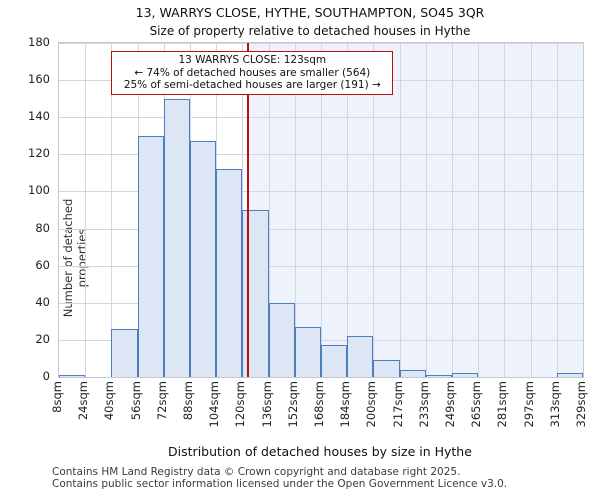 This screenshot has height=500, width=600. Describe the element at coordinates (42, 301) in the screenshot. I see `y-tick-label: 40` at that location.